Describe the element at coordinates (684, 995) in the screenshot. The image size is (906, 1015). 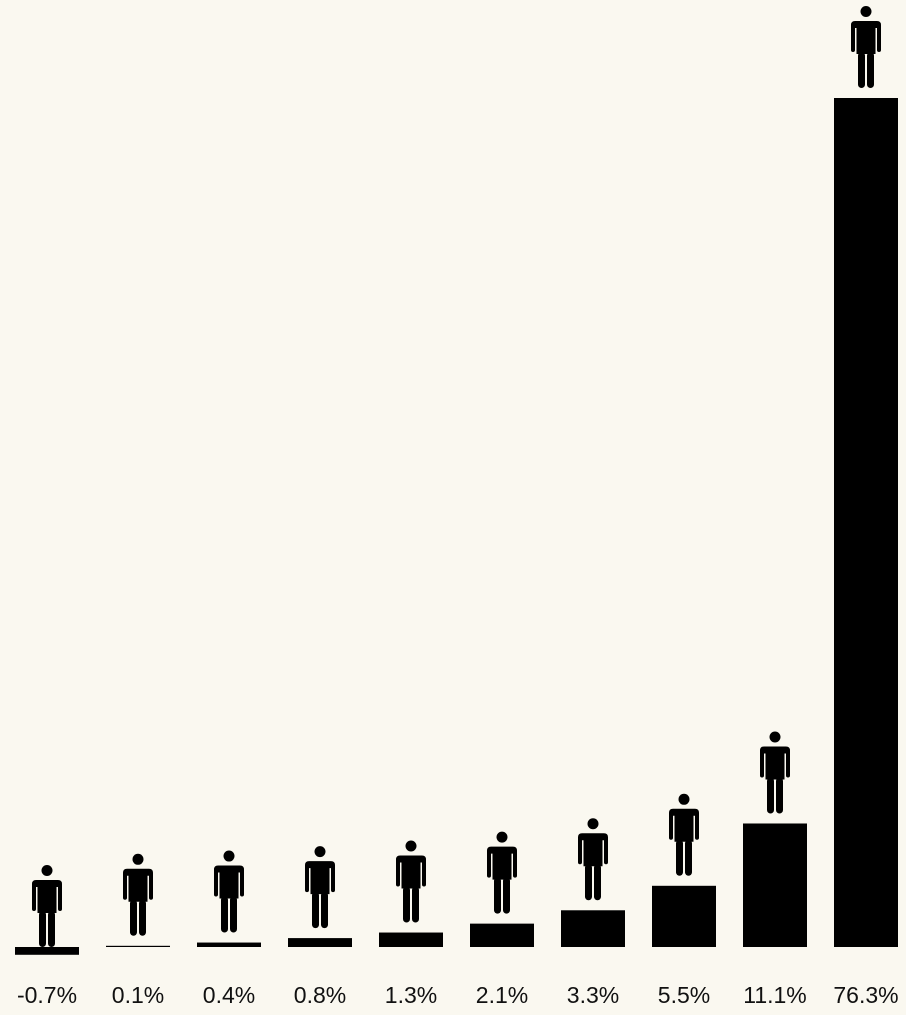
I see `value-label: 5.5%` at that location.